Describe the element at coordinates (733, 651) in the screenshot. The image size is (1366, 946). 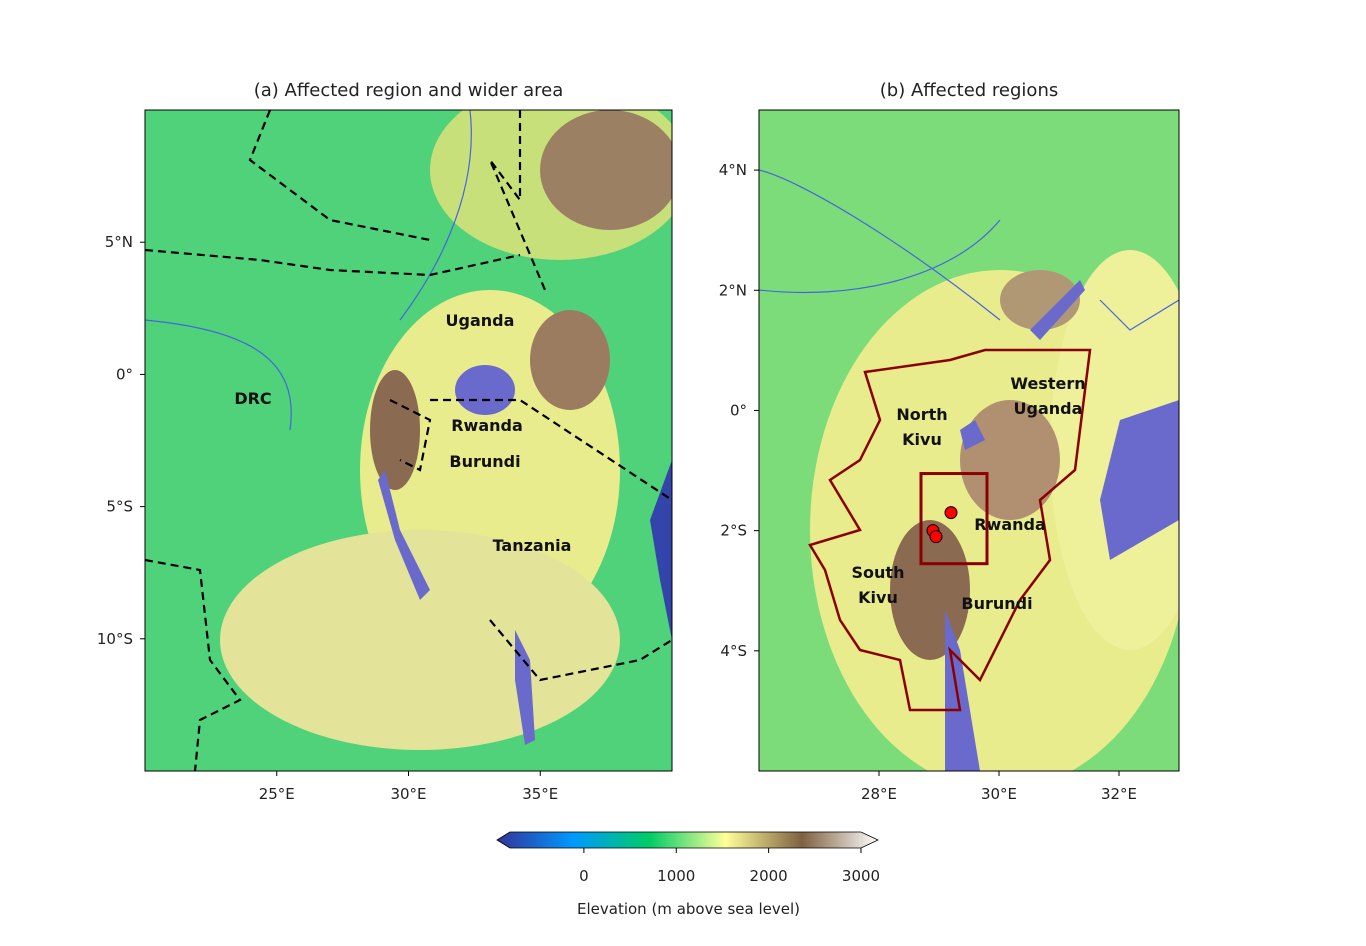
I see `y-tick-label: 4°S` at that location.